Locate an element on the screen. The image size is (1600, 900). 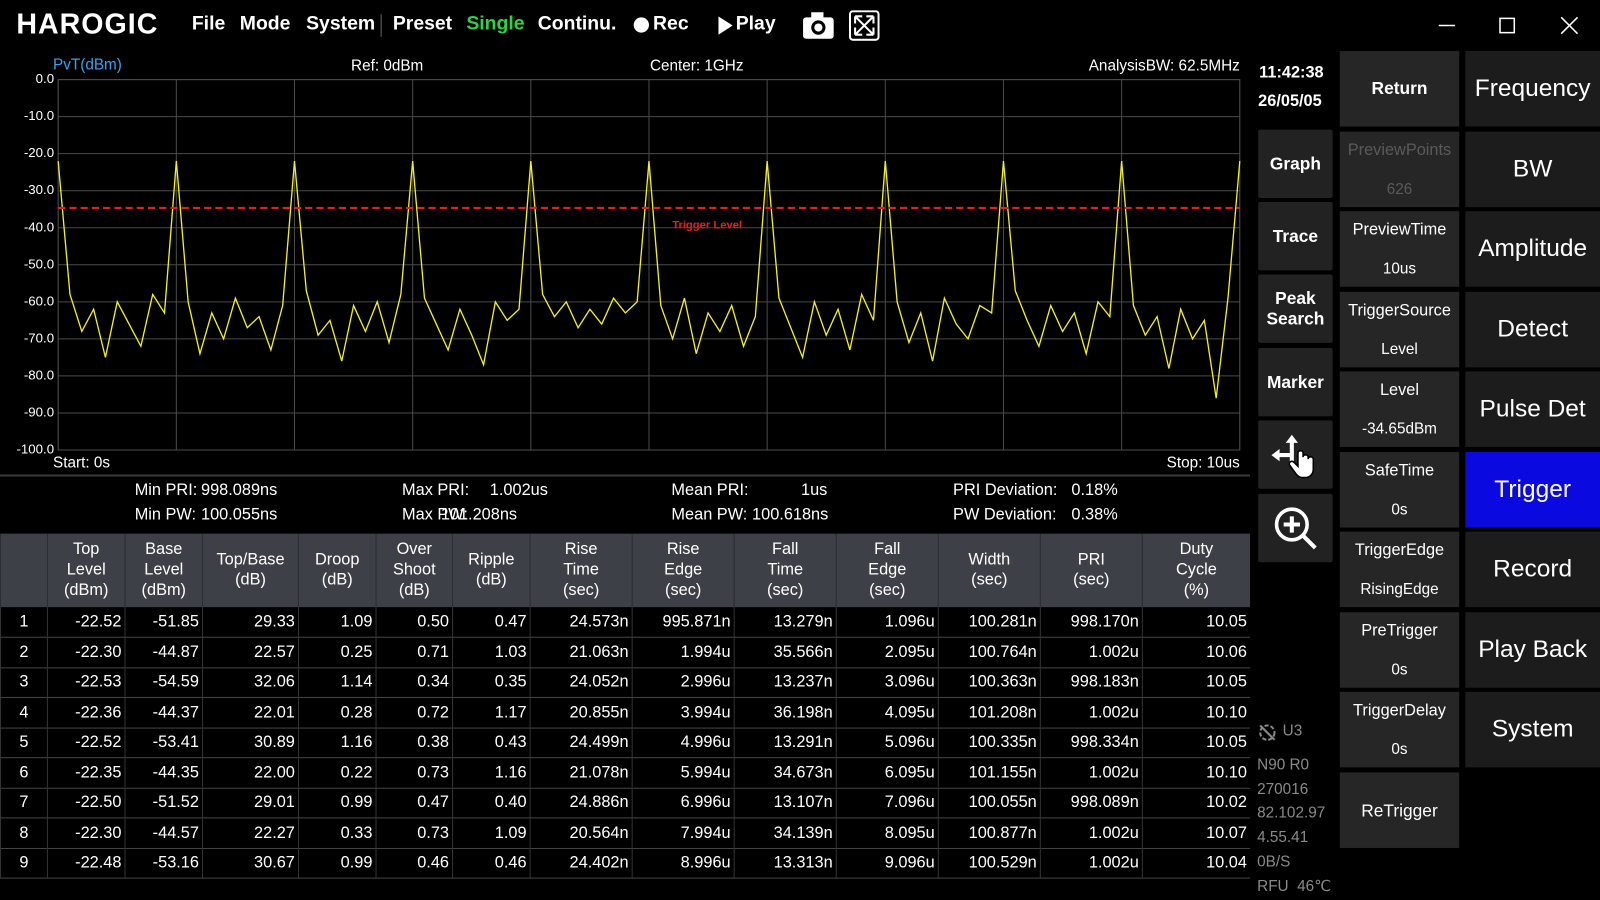
table-cell: 0.46 is located at coordinates (414, 862).